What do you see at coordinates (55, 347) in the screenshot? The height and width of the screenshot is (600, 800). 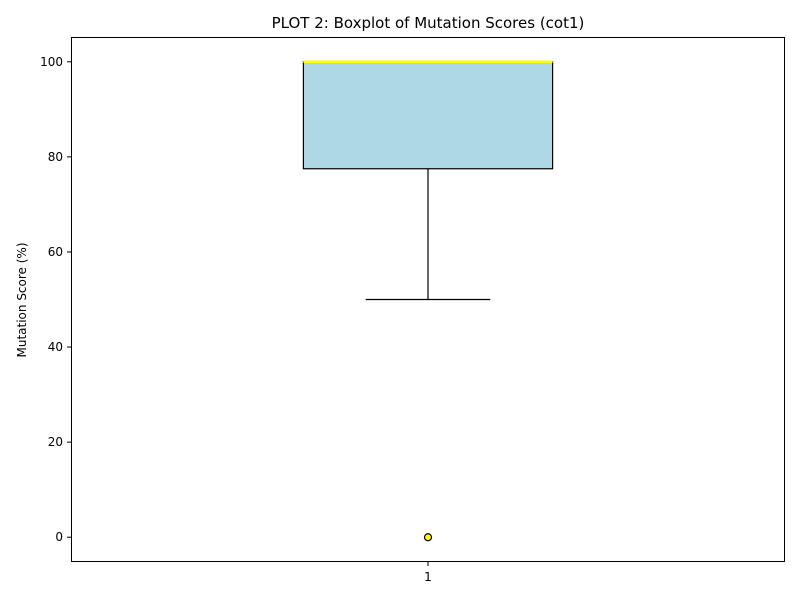 I see `y-tick-label: 40` at bounding box center [55, 347].